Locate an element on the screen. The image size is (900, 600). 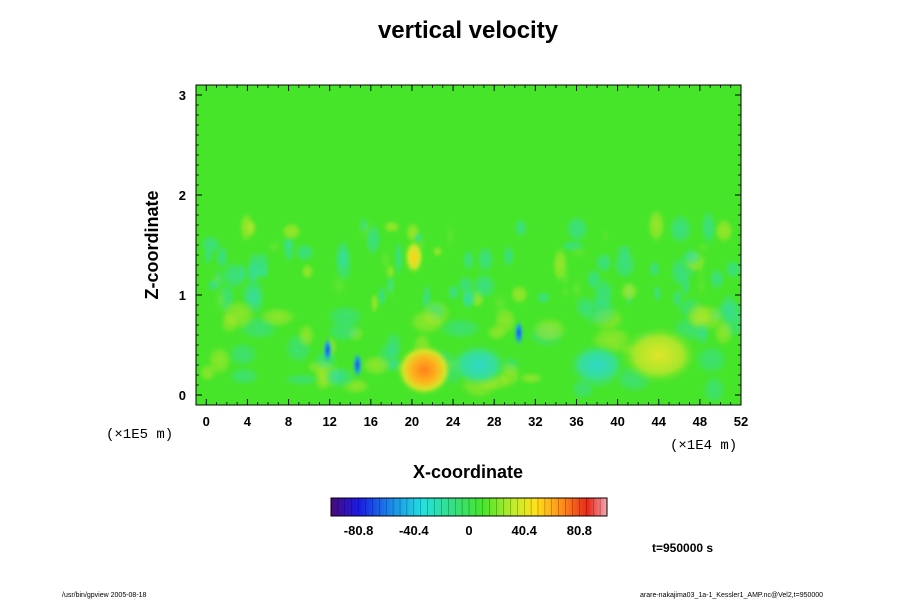
colorbar-tick-label: 40.4 is located at coordinates (525, 530).